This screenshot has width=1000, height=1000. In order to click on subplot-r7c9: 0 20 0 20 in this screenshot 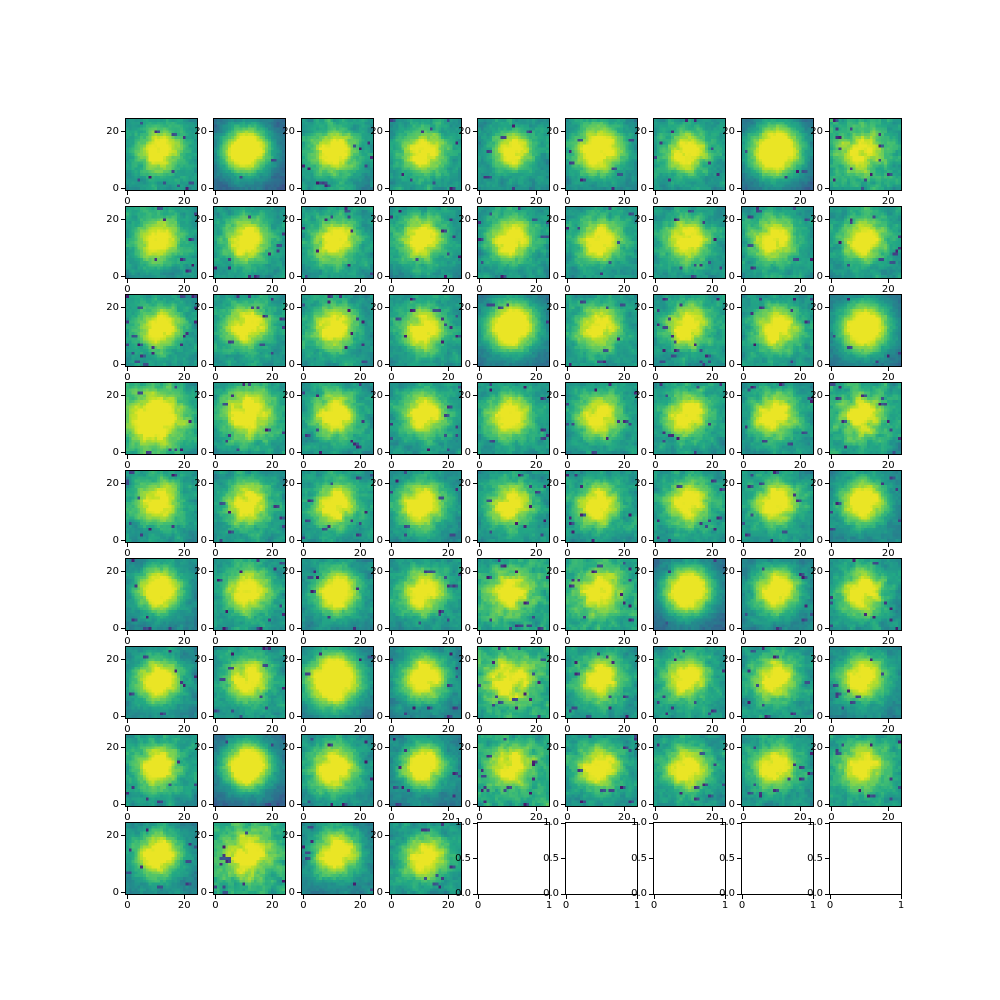, I will do `click(856, 690)`.